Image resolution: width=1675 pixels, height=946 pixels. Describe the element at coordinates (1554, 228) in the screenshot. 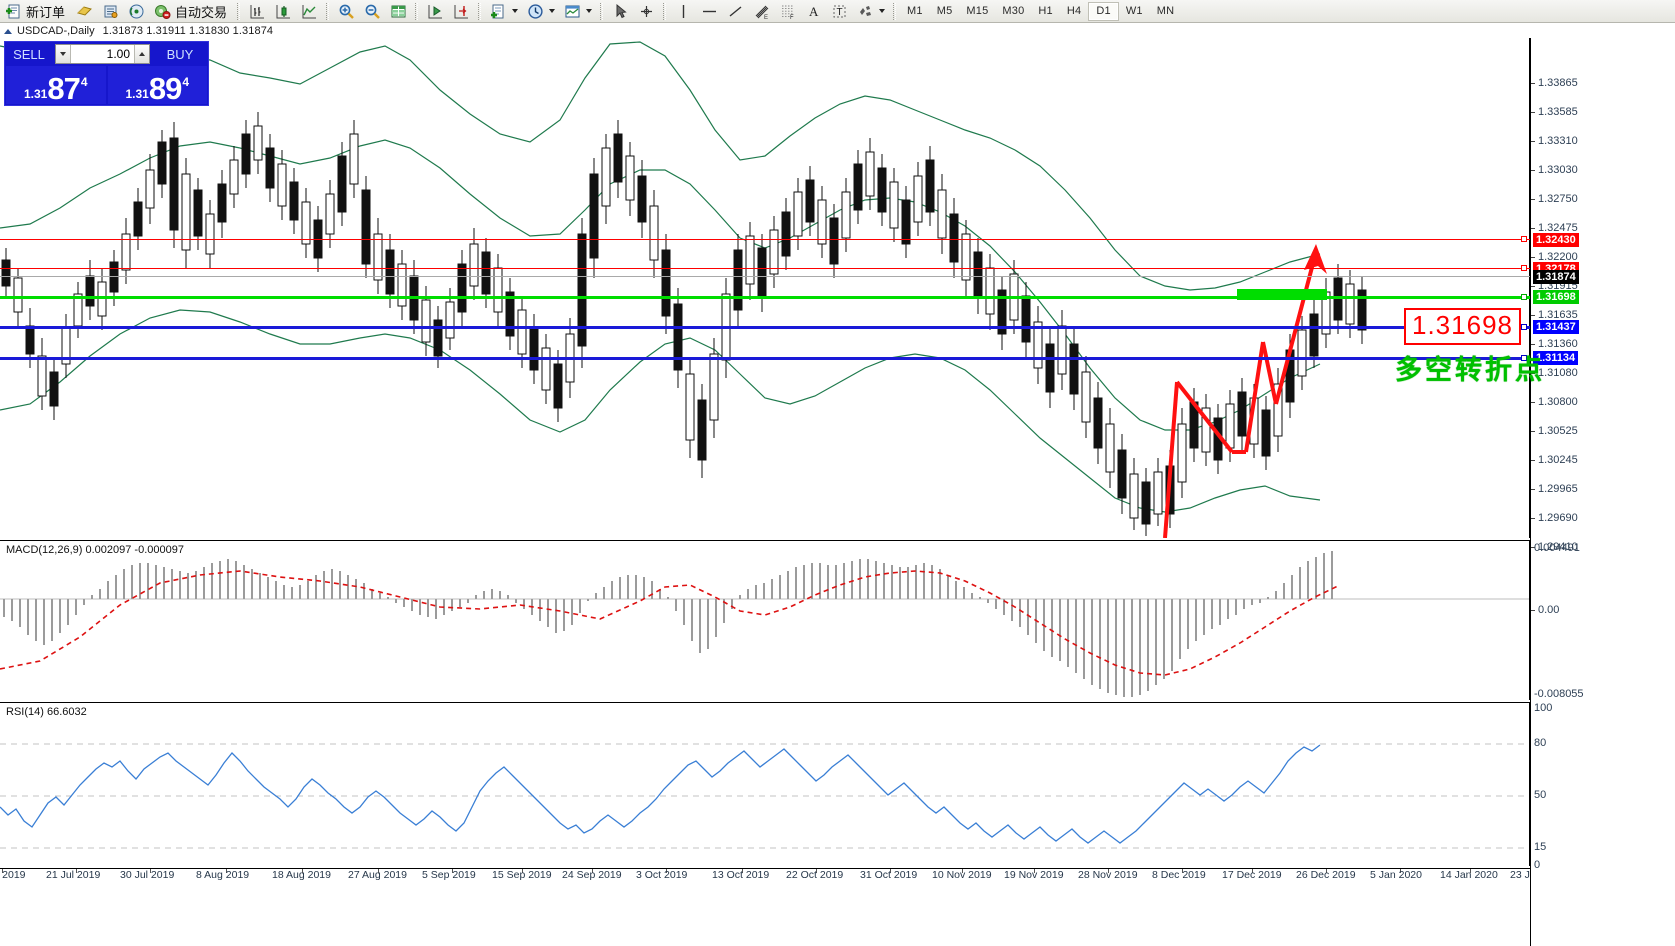

I see `price-tick: 1.32475` at that location.